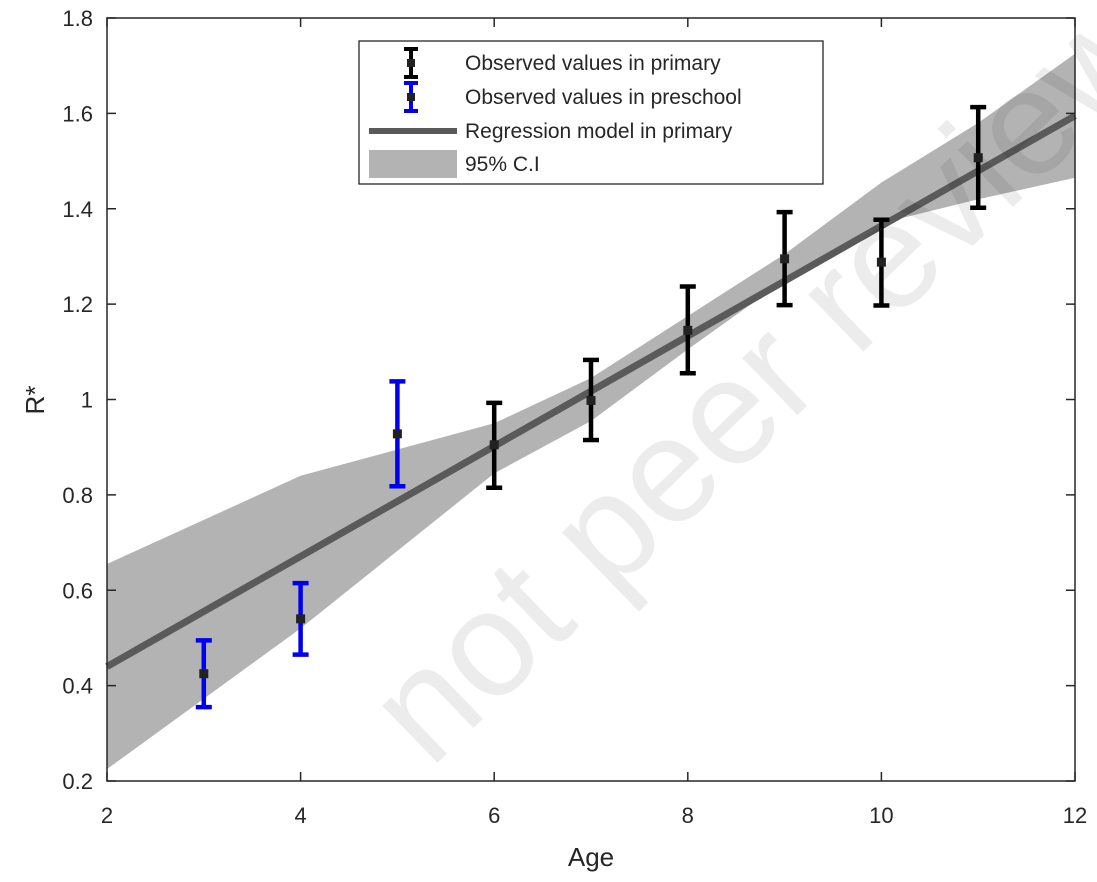  What do you see at coordinates (77, 686) in the screenshot?
I see `y-tick-label: 0.4` at bounding box center [77, 686].